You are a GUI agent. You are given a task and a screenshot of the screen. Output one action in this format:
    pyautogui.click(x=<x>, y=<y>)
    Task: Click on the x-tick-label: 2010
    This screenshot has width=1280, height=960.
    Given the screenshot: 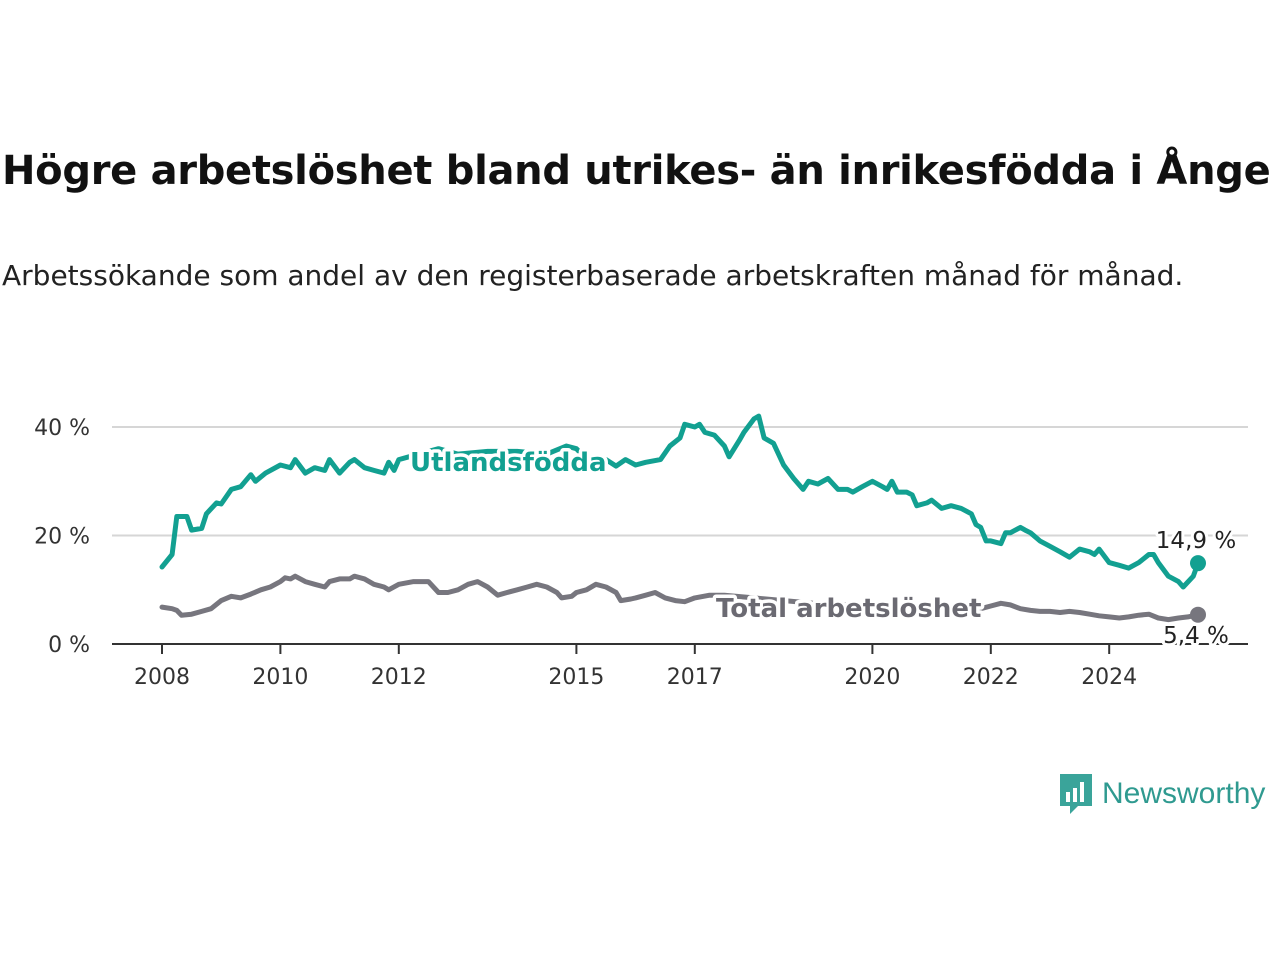 What is the action you would take?
    pyautogui.click(x=280, y=677)
    